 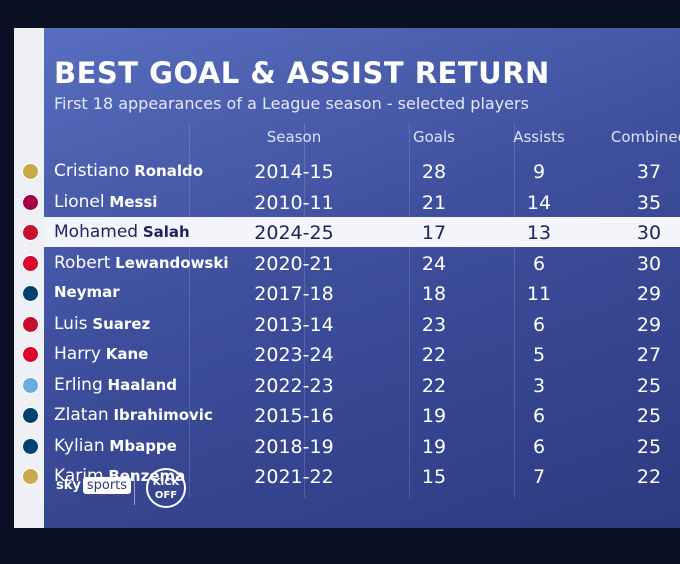 What do you see at coordinates (351, 354) in the screenshot?
I see `table-row: Harry Kane 2023-24 22 5 27` at bounding box center [351, 354].